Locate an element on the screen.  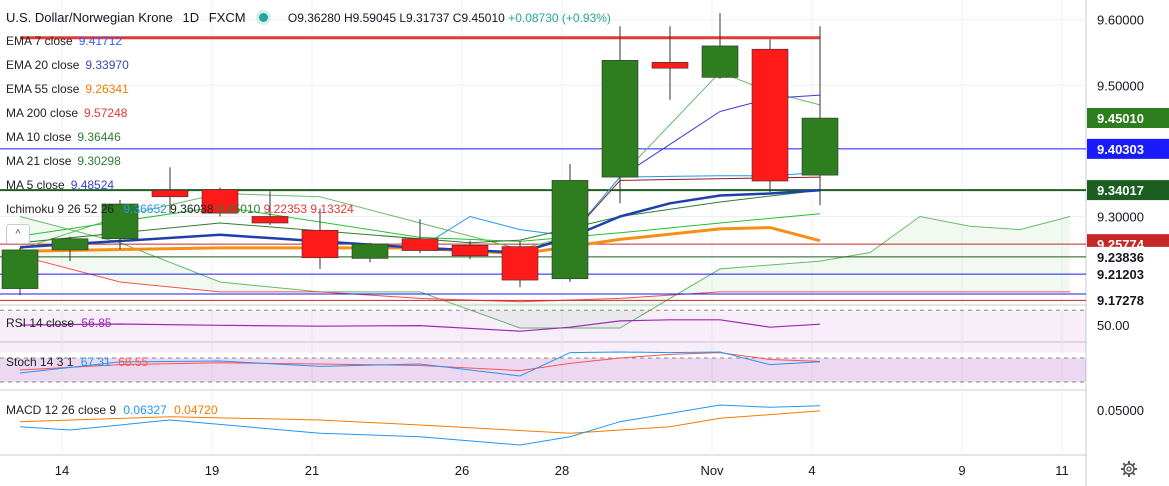
legend-label: MA 21 close is located at coordinates (39, 161).